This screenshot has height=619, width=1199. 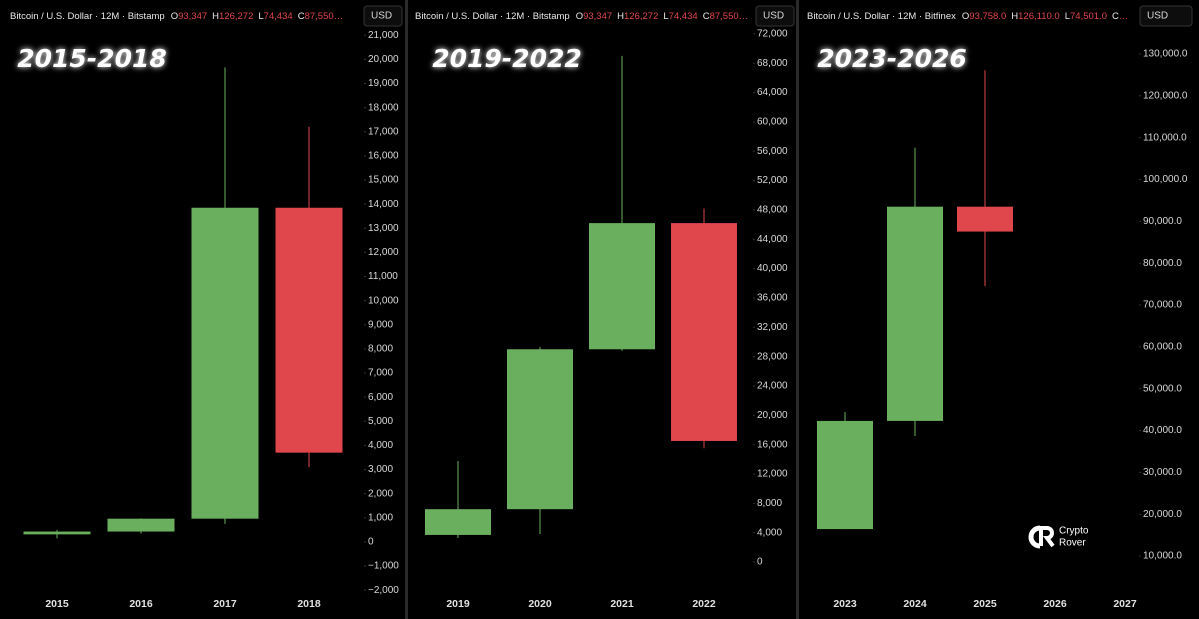 I want to click on logo-icon, so click(x=1034, y=537).